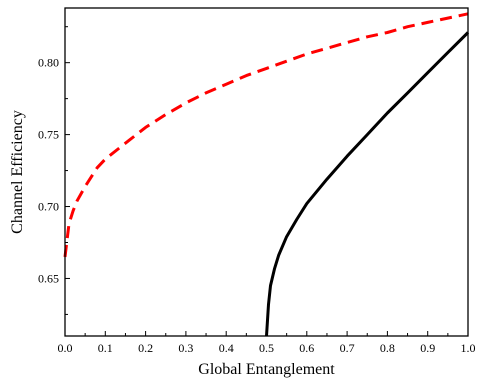  Describe the element at coordinates (185, 348) in the screenshot. I see `x-tick-label: 0.3` at that location.